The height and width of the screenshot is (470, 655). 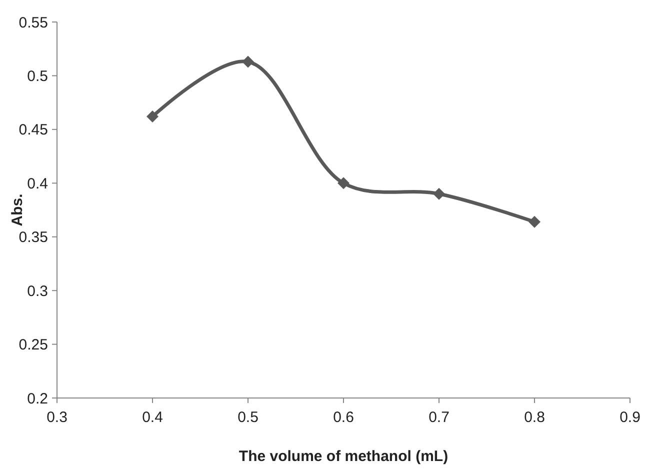 I want to click on y-tick-label: 0.25, so click(x=33, y=345).